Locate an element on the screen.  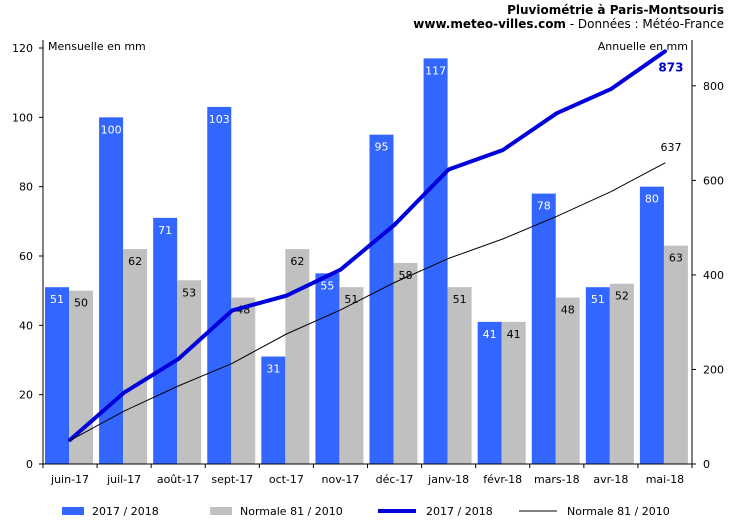
right-tick-label: 200 is located at coordinates (713, 369).